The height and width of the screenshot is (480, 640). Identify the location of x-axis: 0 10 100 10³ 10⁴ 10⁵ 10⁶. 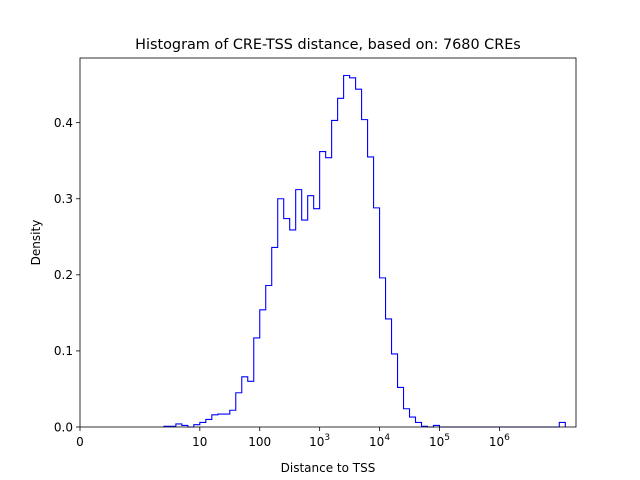
(293, 438).